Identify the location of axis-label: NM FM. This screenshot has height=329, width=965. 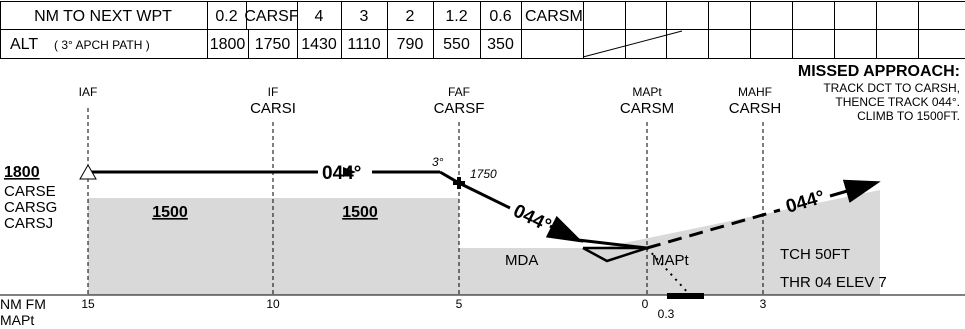
(23, 304).